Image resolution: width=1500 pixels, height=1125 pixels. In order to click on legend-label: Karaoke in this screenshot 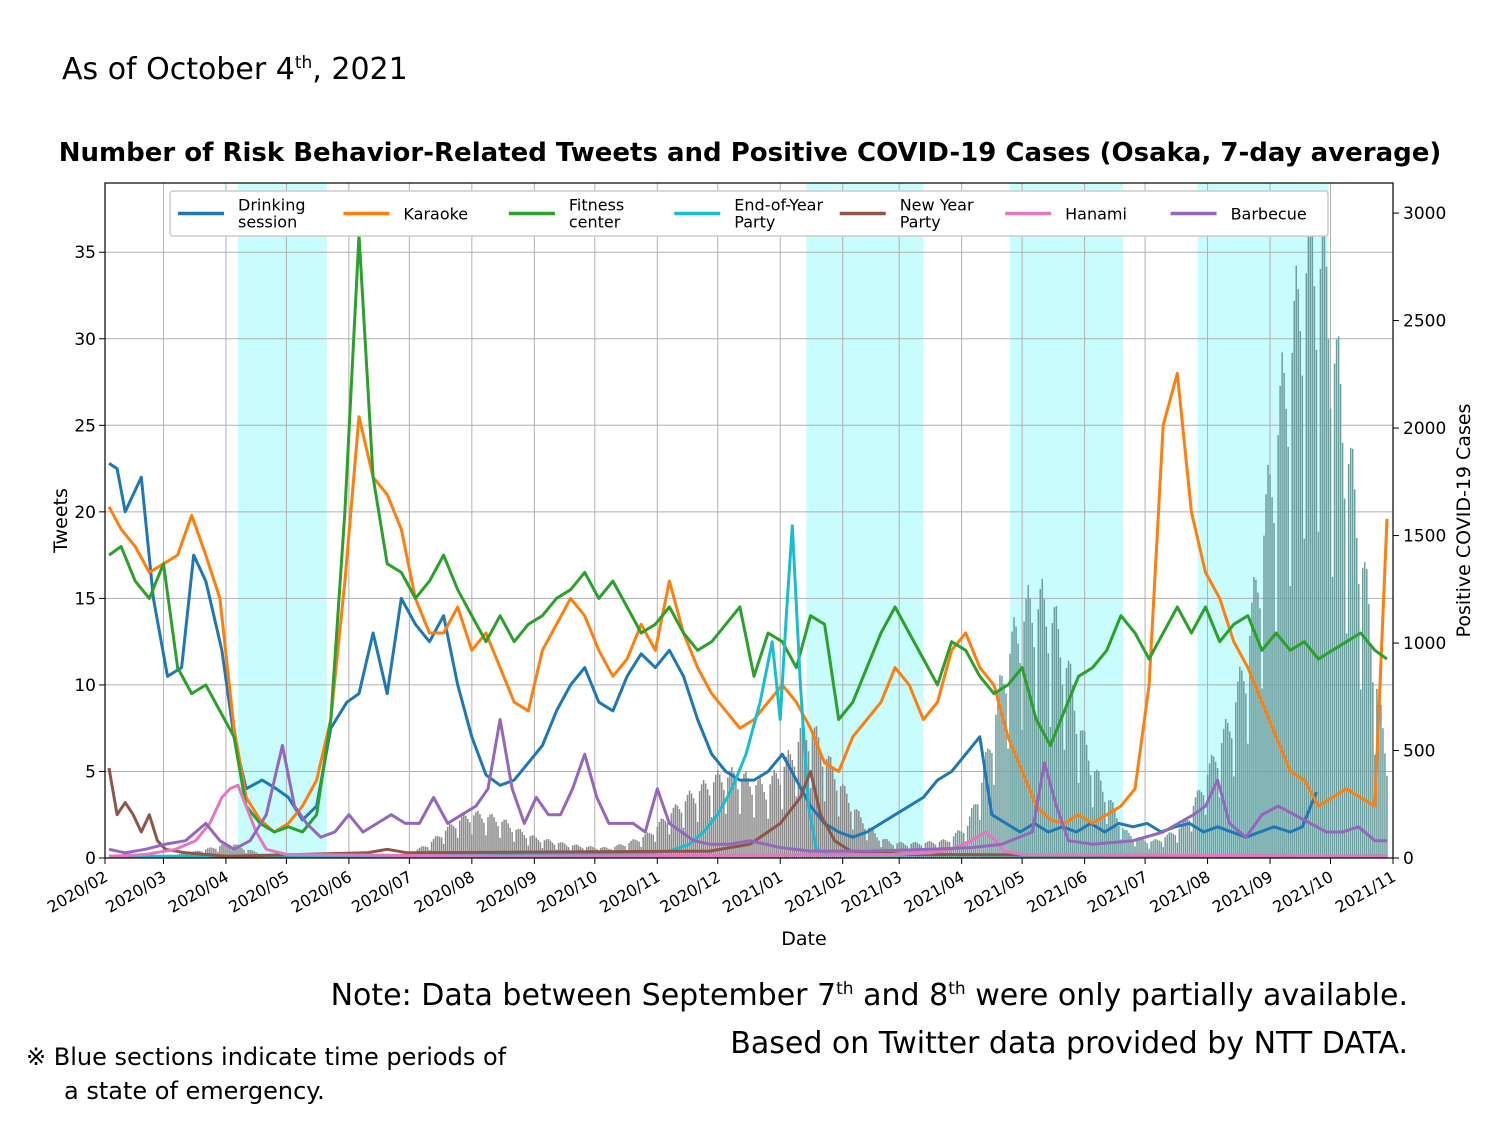, I will do `click(435, 214)`.